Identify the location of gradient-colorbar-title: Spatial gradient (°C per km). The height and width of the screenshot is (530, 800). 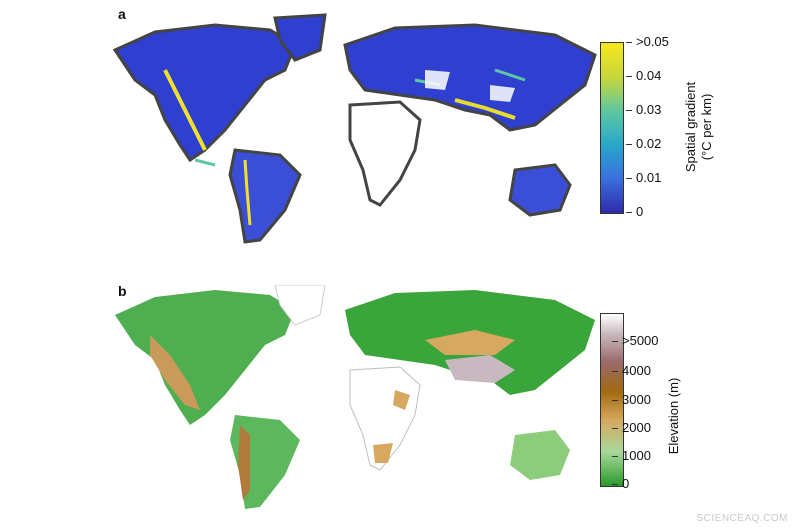
(700, 127).